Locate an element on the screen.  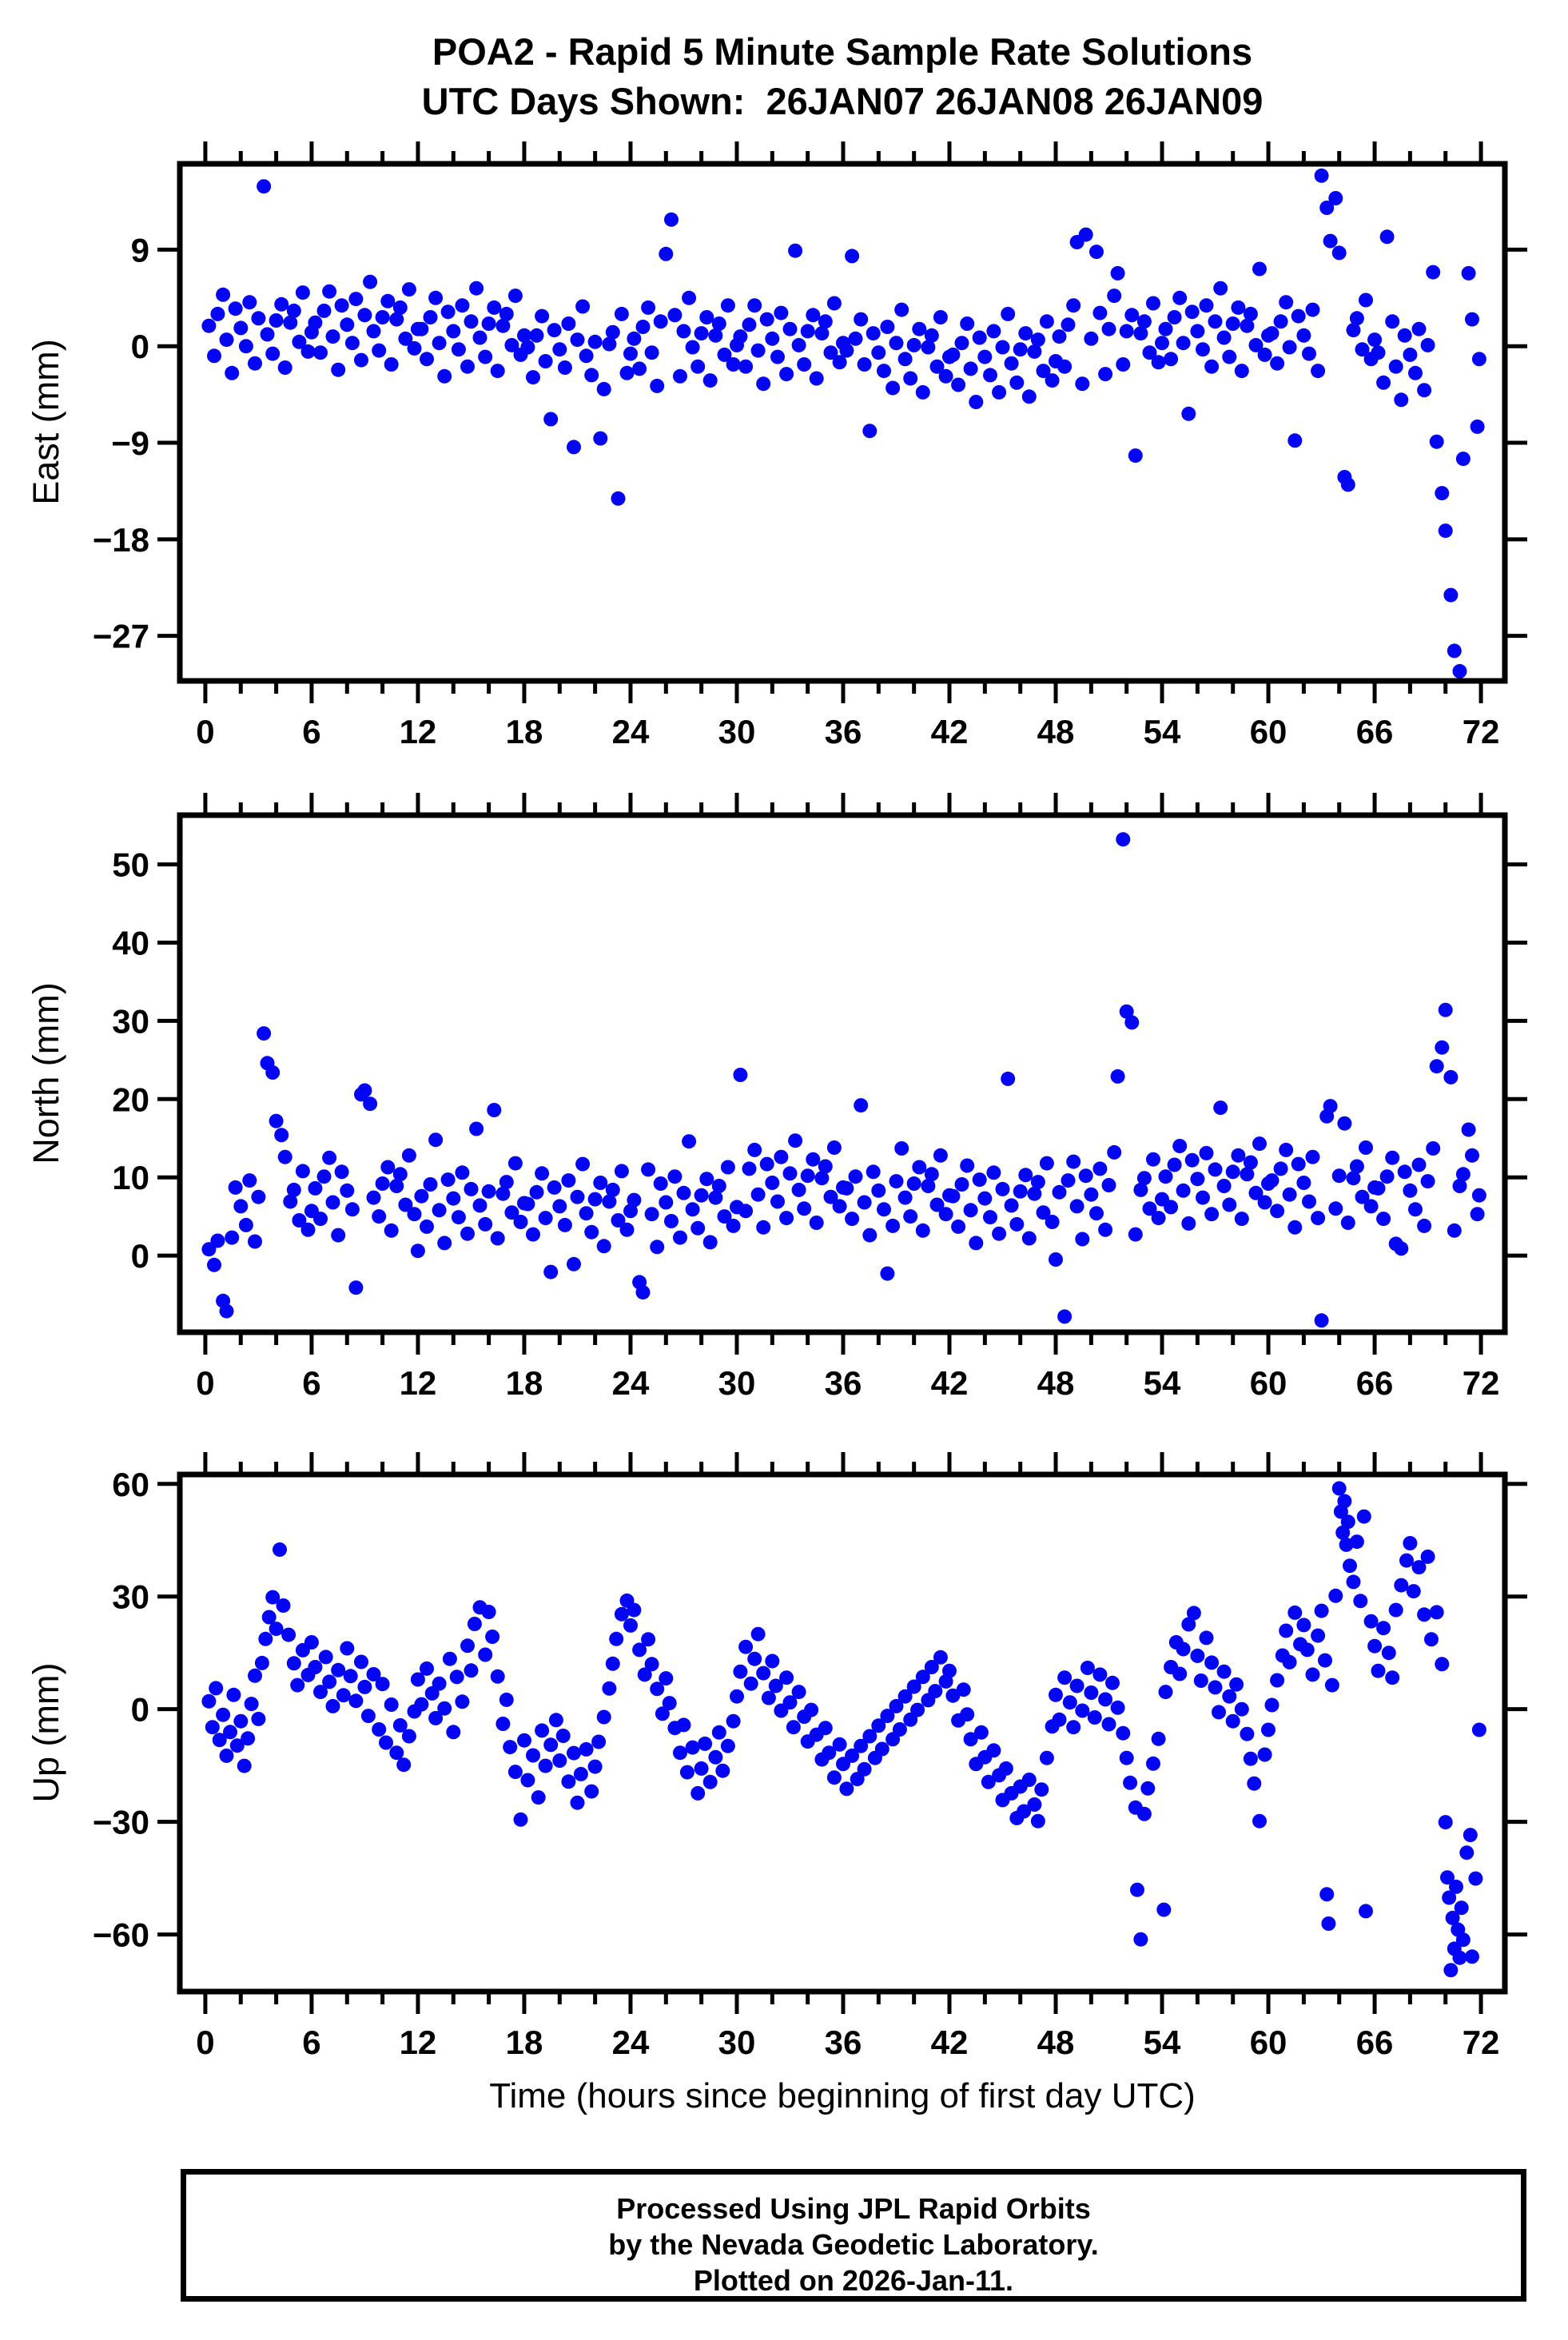
x-tick-label: 18 is located at coordinates (524, 1383).